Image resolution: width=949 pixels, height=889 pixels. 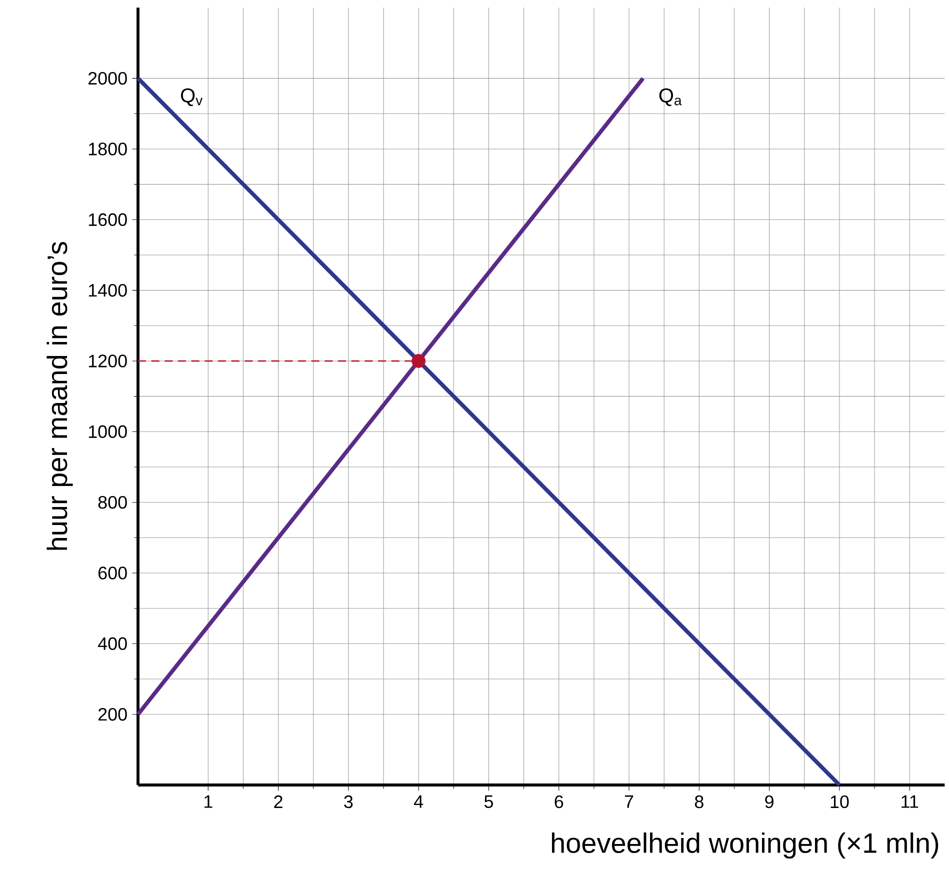 I want to click on y-tick-label: 800, so click(x=112, y=502).